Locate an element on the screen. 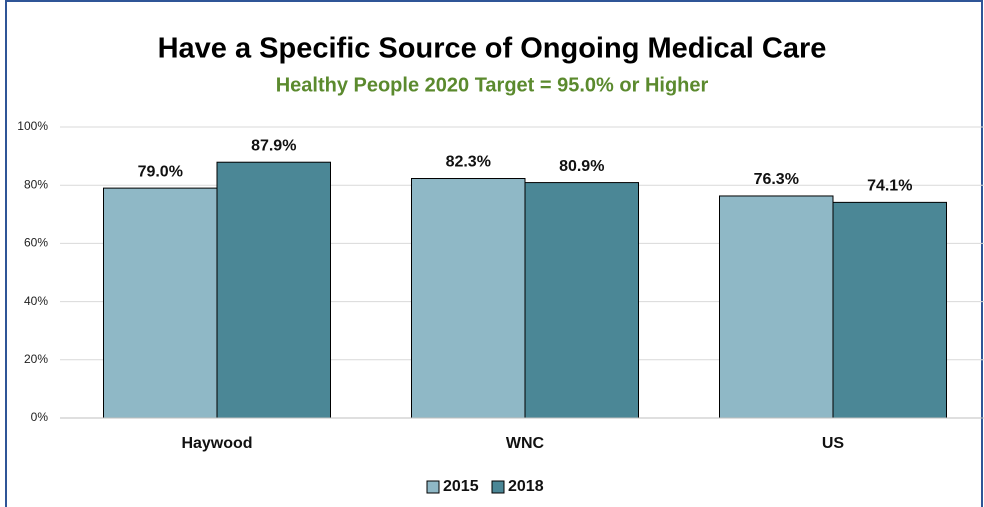 Image resolution: width=984 pixels, height=507 pixels. value-label: 76.3% is located at coordinates (776, 179).